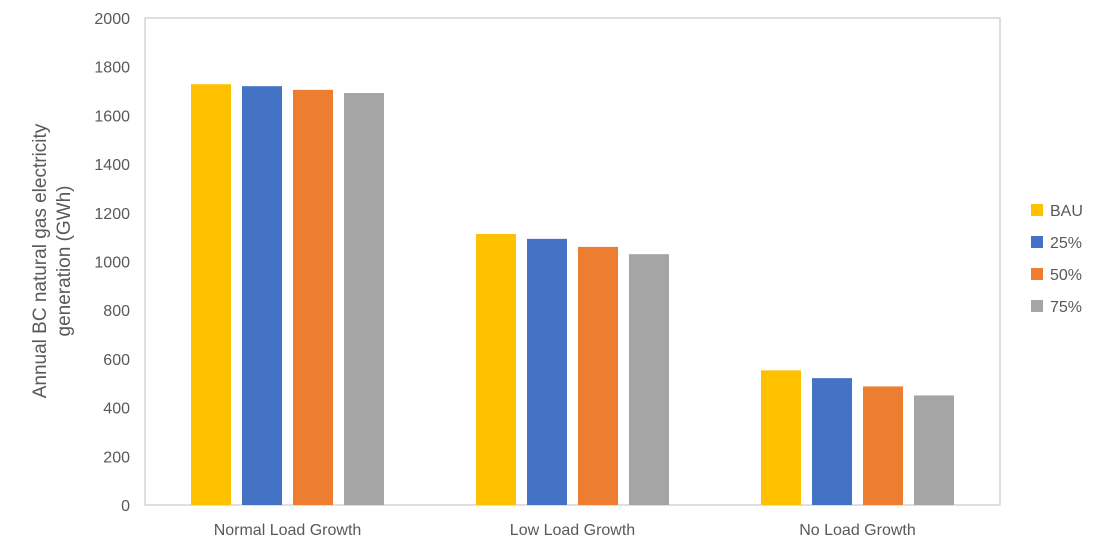  I want to click on y-tick-label: 400, so click(116, 409).